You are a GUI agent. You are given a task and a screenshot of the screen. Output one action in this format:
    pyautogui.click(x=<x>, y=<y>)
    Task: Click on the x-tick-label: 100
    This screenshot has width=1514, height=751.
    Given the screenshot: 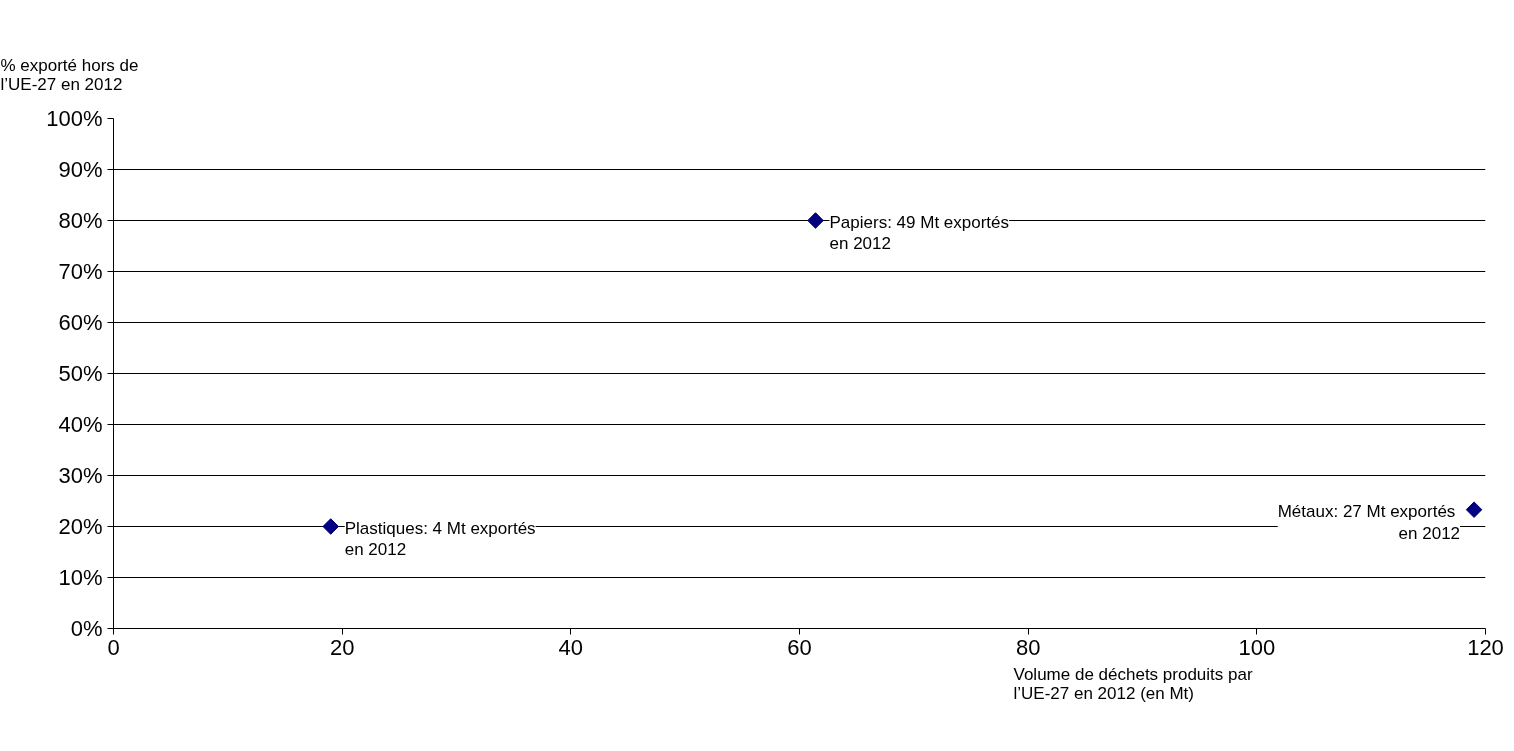 What is the action you would take?
    pyautogui.click(x=1257, y=647)
    